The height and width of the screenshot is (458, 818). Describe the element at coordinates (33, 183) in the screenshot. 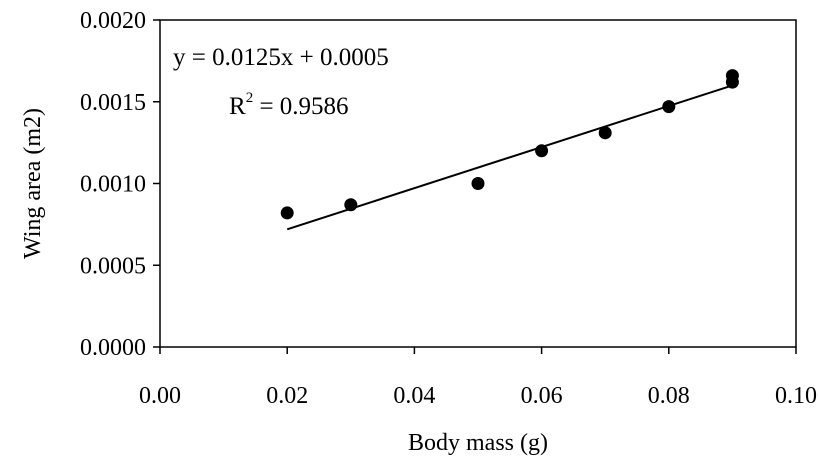

I see `y-axis-title: Wing area (m2)` at that location.